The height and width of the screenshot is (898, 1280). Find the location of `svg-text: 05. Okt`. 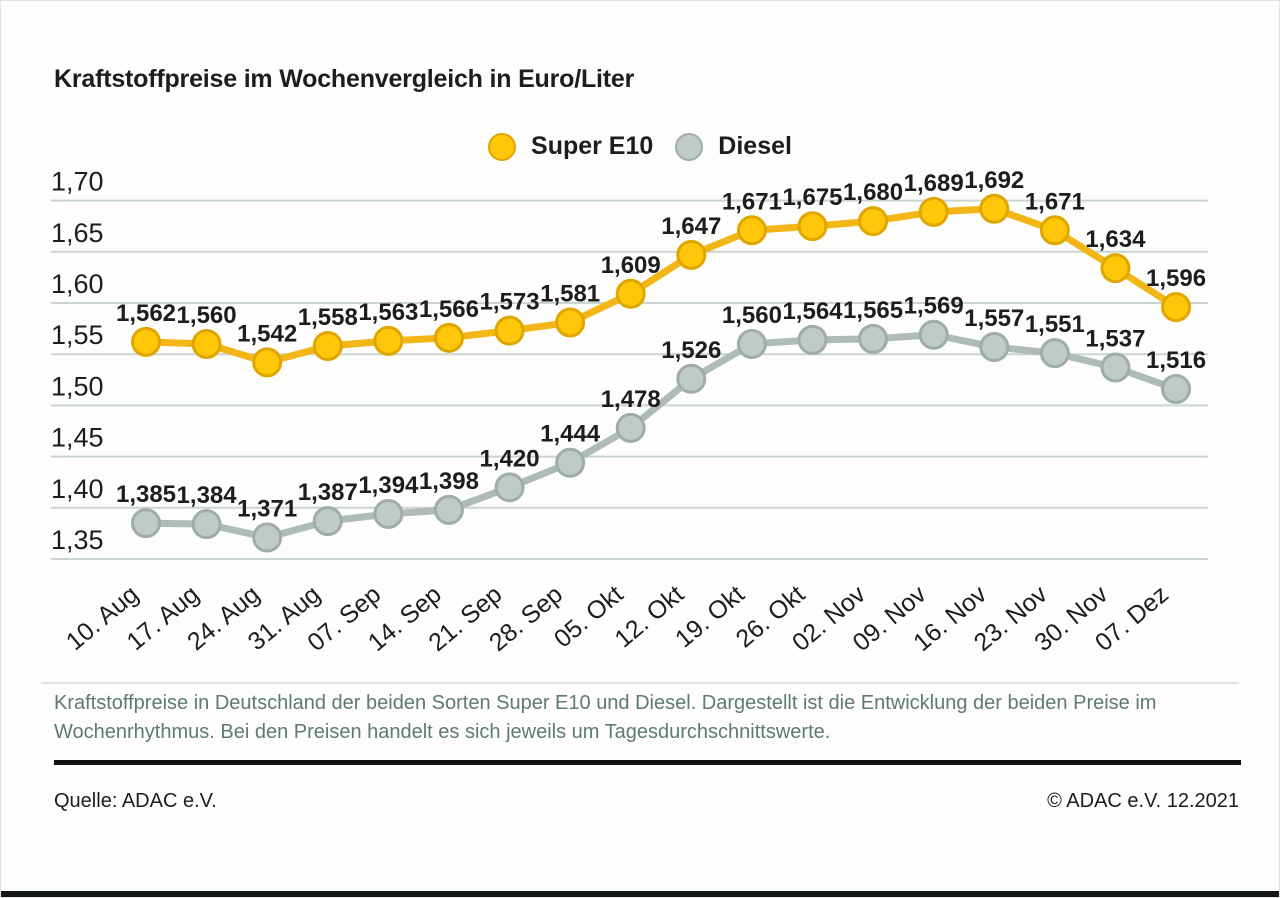

svg-text: 05. Okt is located at coordinates (589, 616).